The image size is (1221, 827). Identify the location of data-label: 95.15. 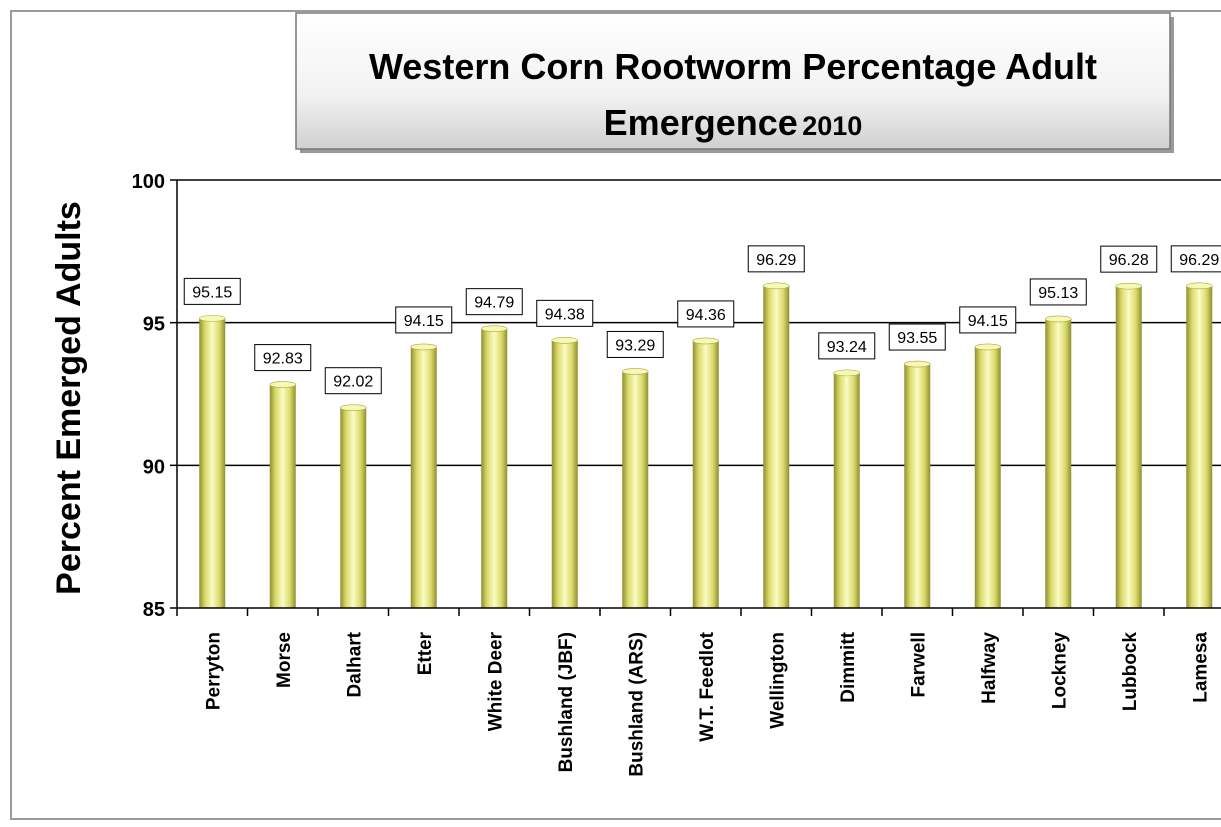
(212, 291).